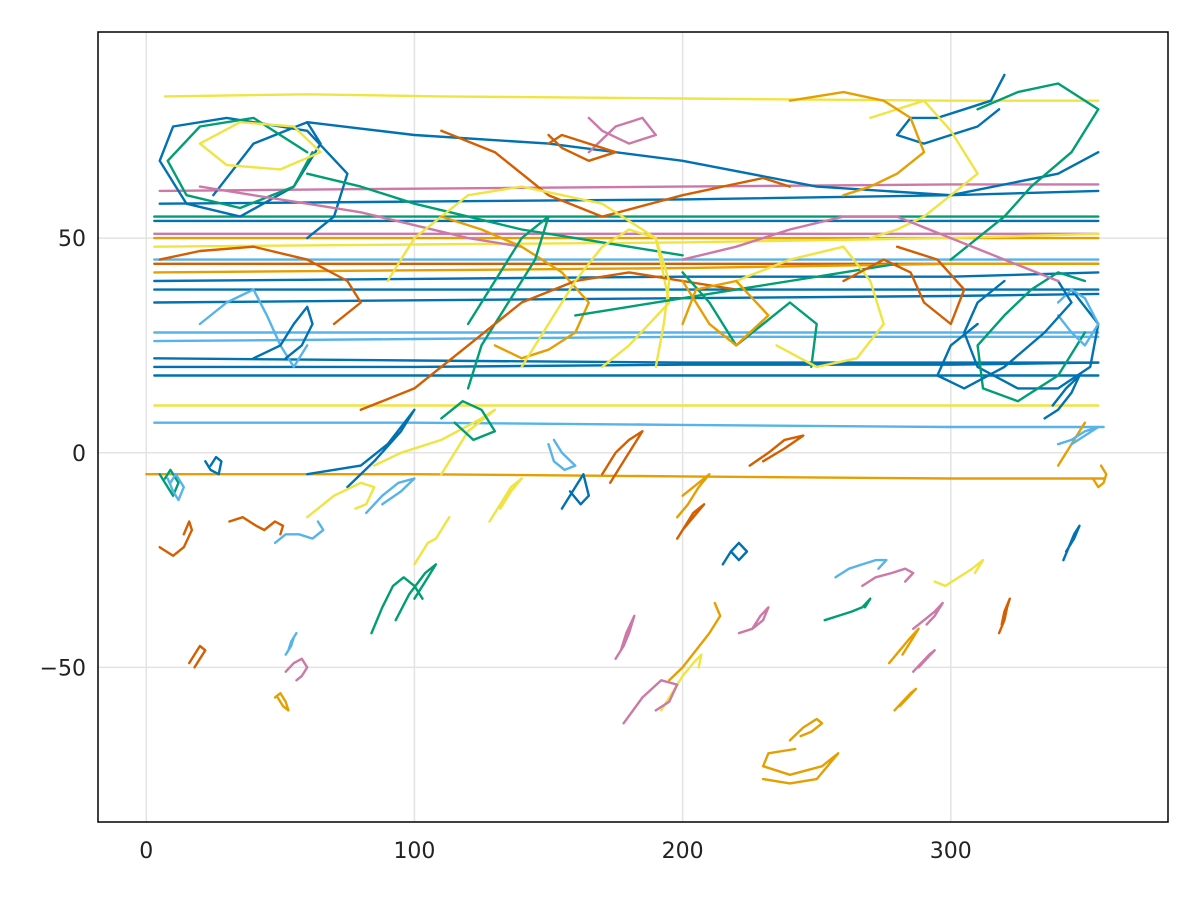 The image size is (1200, 900). Describe the element at coordinates (146, 851) in the screenshot. I see `x-tick-label-0: 0` at that location.